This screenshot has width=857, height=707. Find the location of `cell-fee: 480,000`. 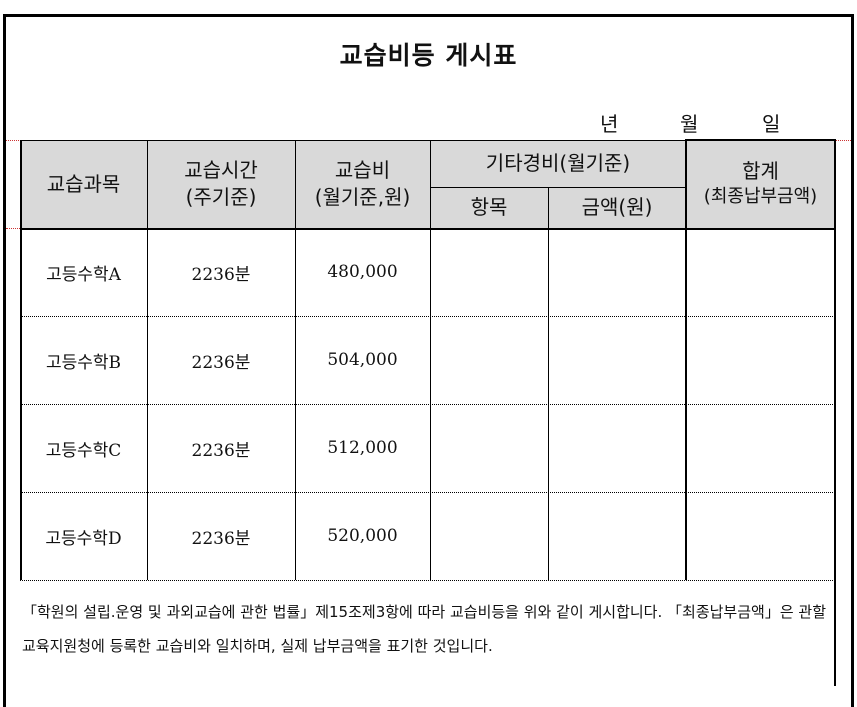

cell-fee: 480,000 is located at coordinates (362, 272).